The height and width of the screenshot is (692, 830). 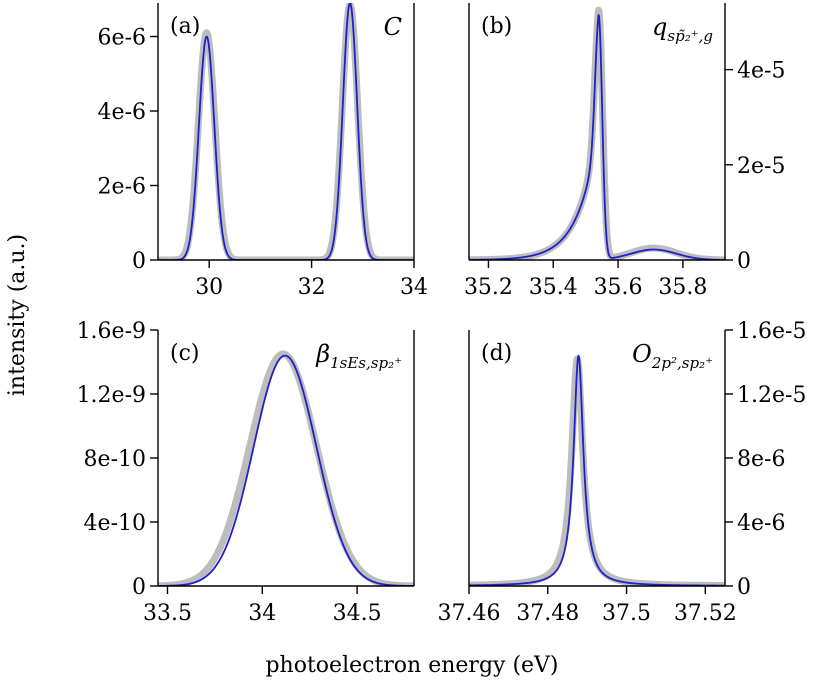 I want to click on y-tick-label: 4e-10, so click(x=115, y=523).